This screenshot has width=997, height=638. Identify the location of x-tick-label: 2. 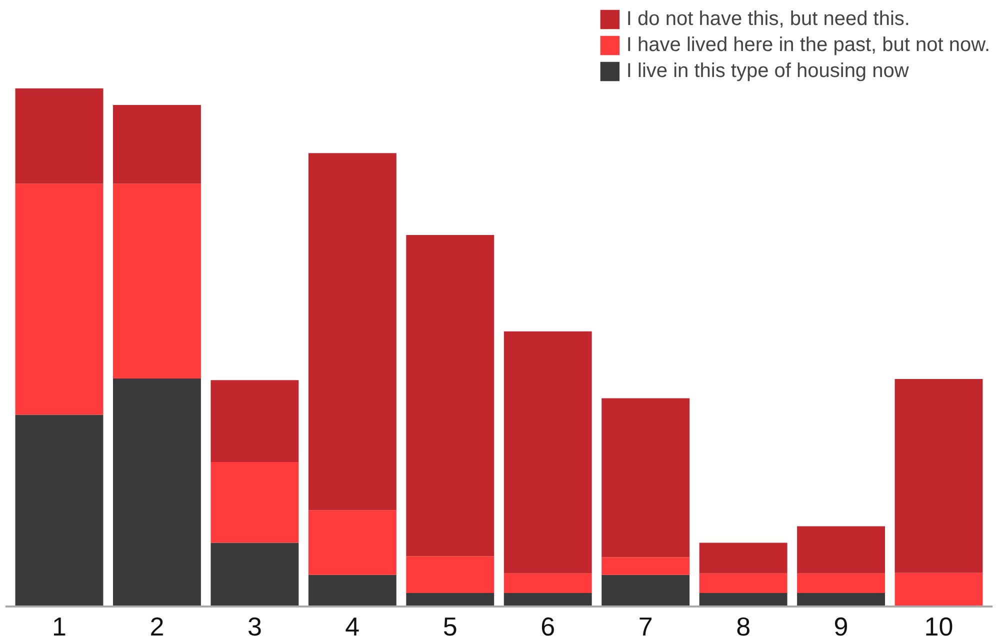
(157, 625).